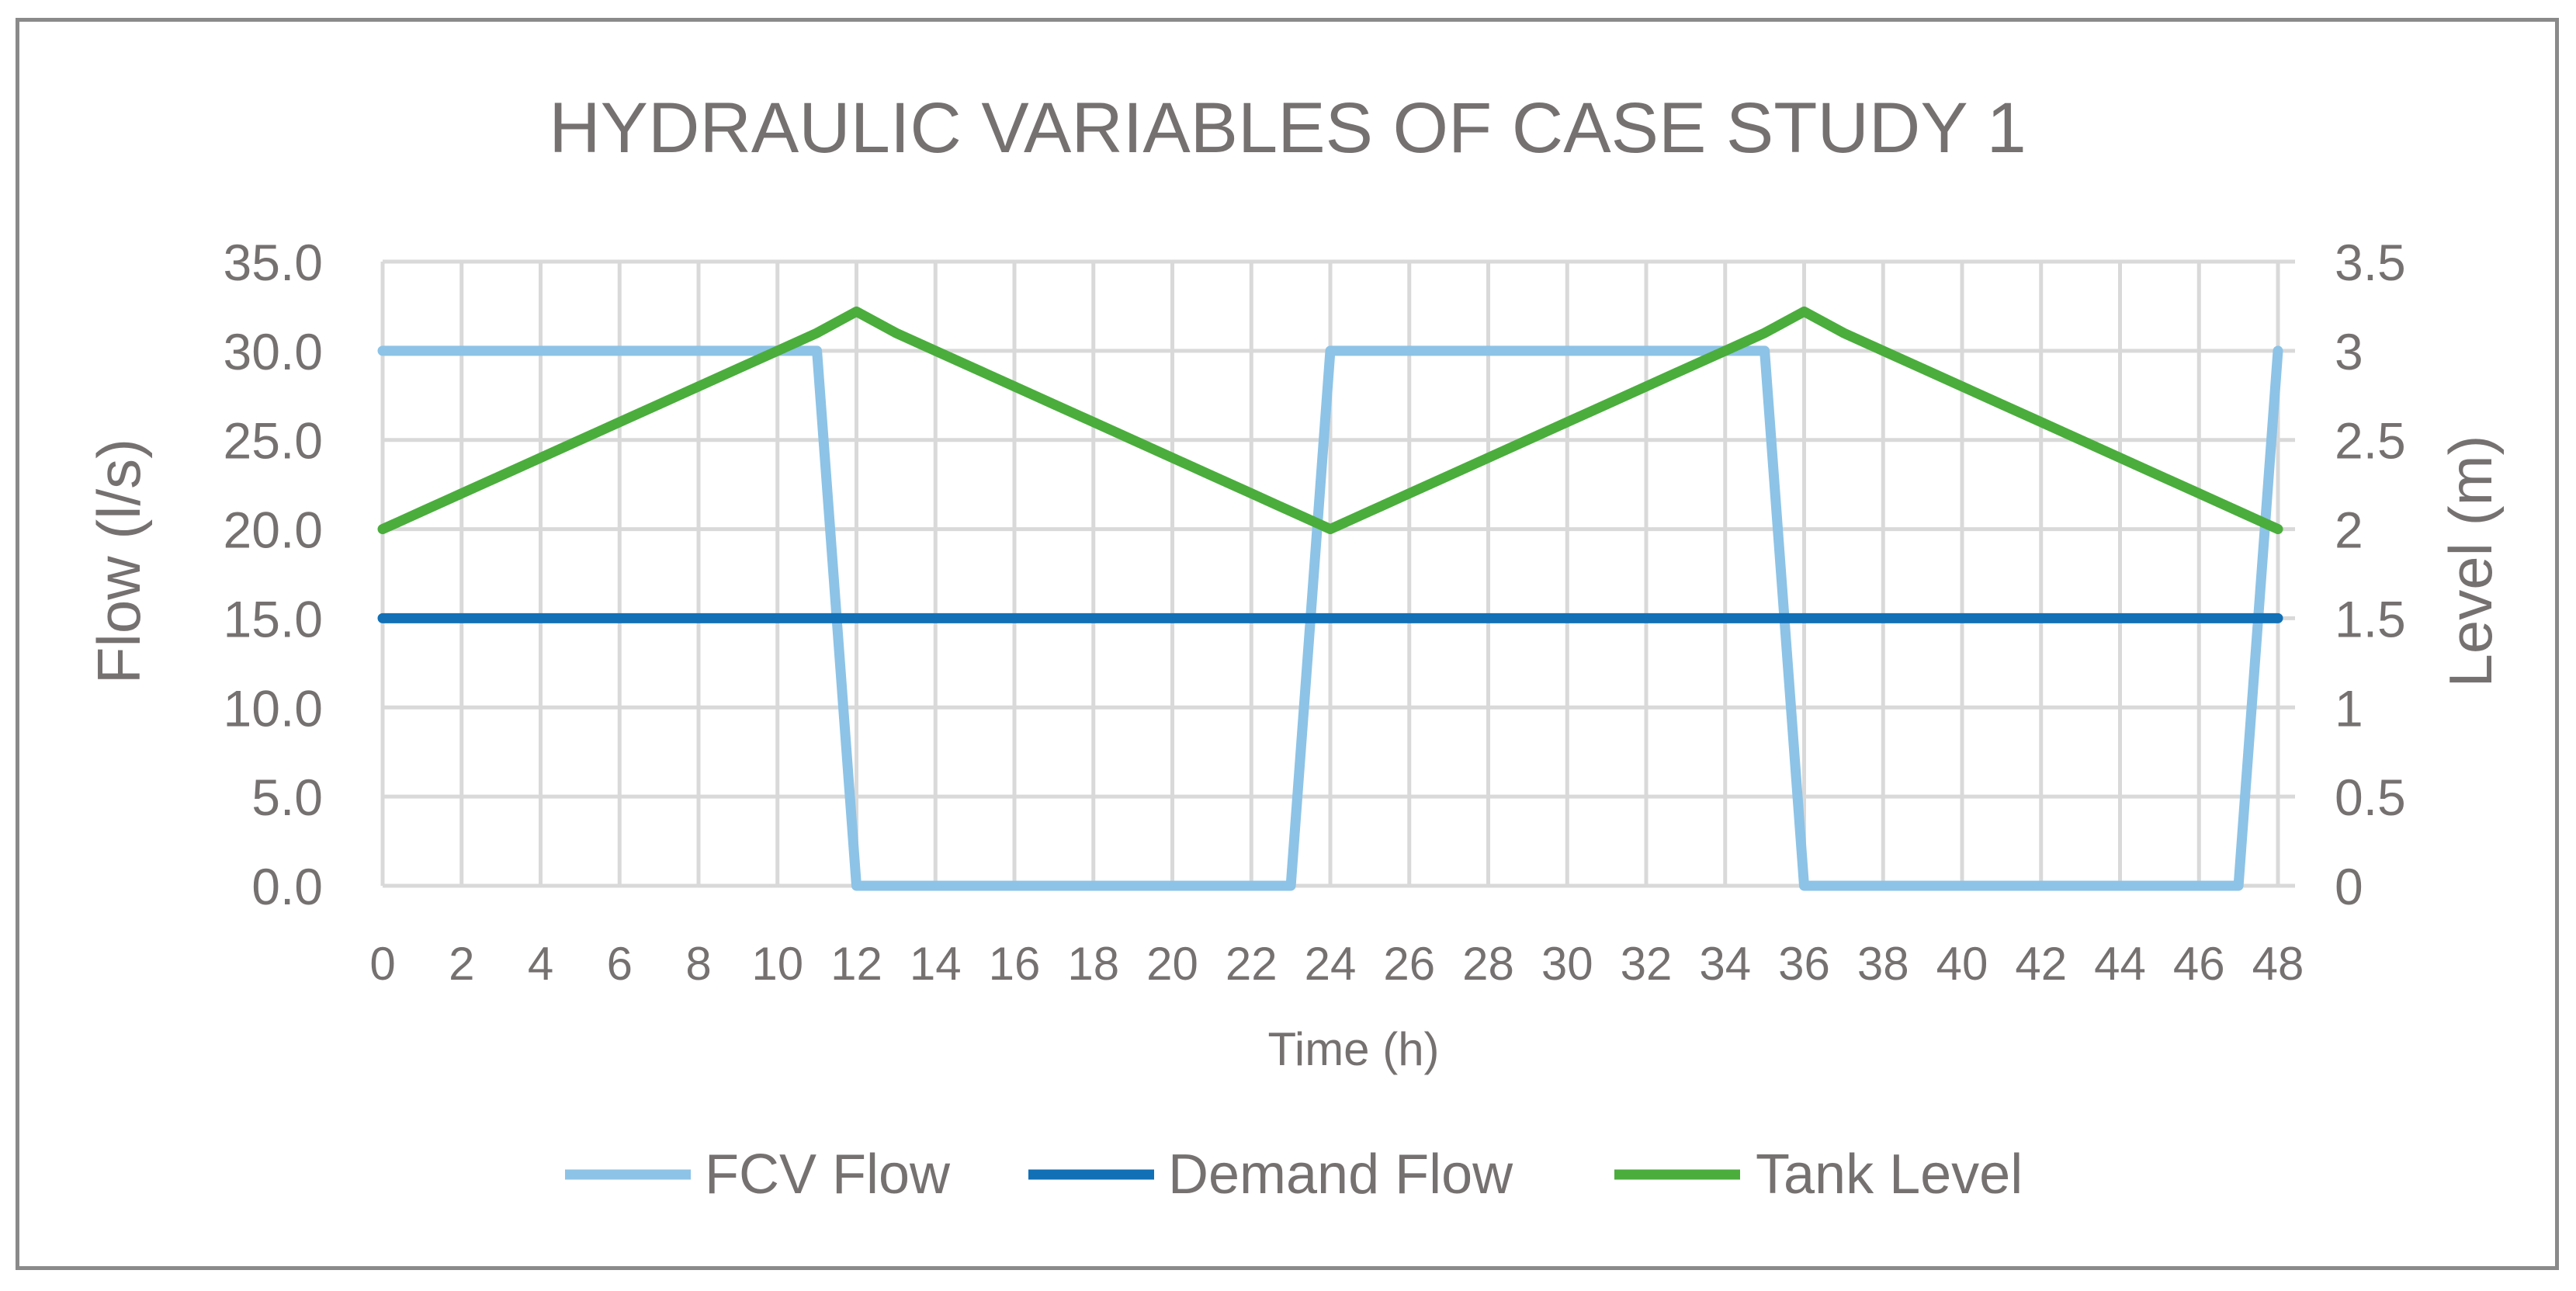 Image resolution: width=2576 pixels, height=1291 pixels. Describe the element at coordinates (1889, 1175) in the screenshot. I see `legend-label-tank-level: Tank Level` at that location.